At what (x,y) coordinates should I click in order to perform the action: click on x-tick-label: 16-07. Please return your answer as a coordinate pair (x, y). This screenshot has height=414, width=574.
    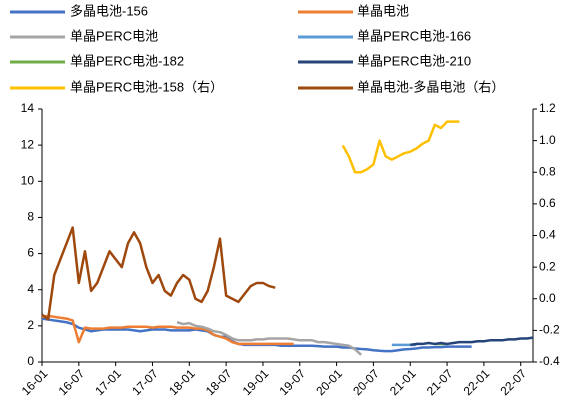
    Looking at the image, I should click on (72, 382).